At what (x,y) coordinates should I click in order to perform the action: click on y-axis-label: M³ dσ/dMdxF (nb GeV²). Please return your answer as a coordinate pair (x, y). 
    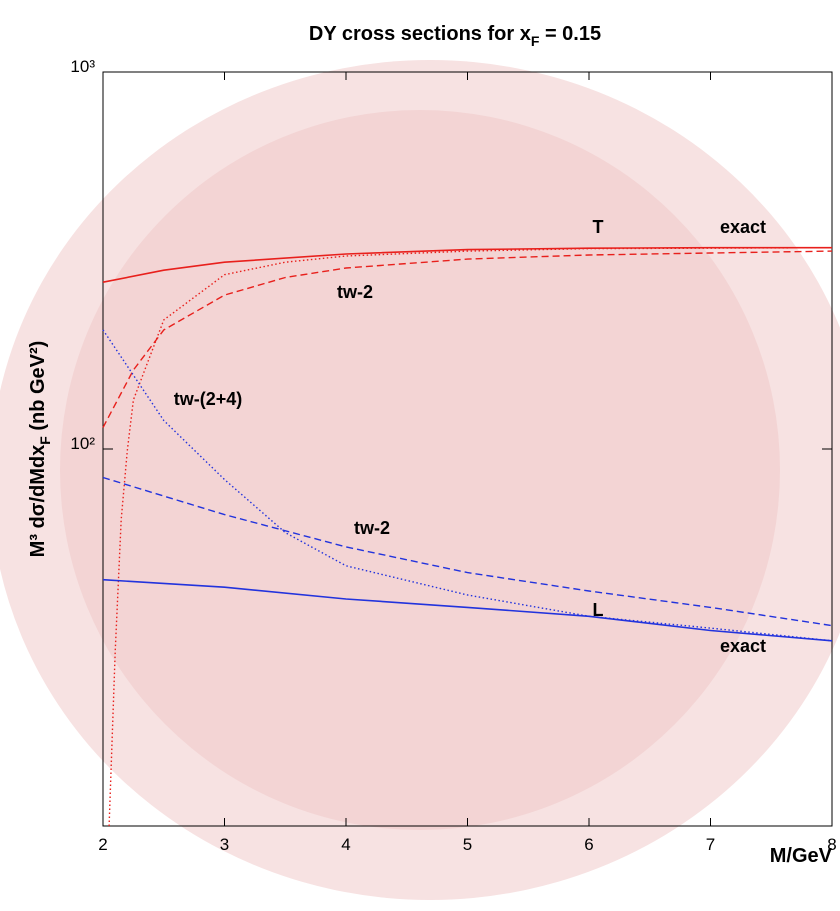
    Looking at the image, I should click on (40, 449).